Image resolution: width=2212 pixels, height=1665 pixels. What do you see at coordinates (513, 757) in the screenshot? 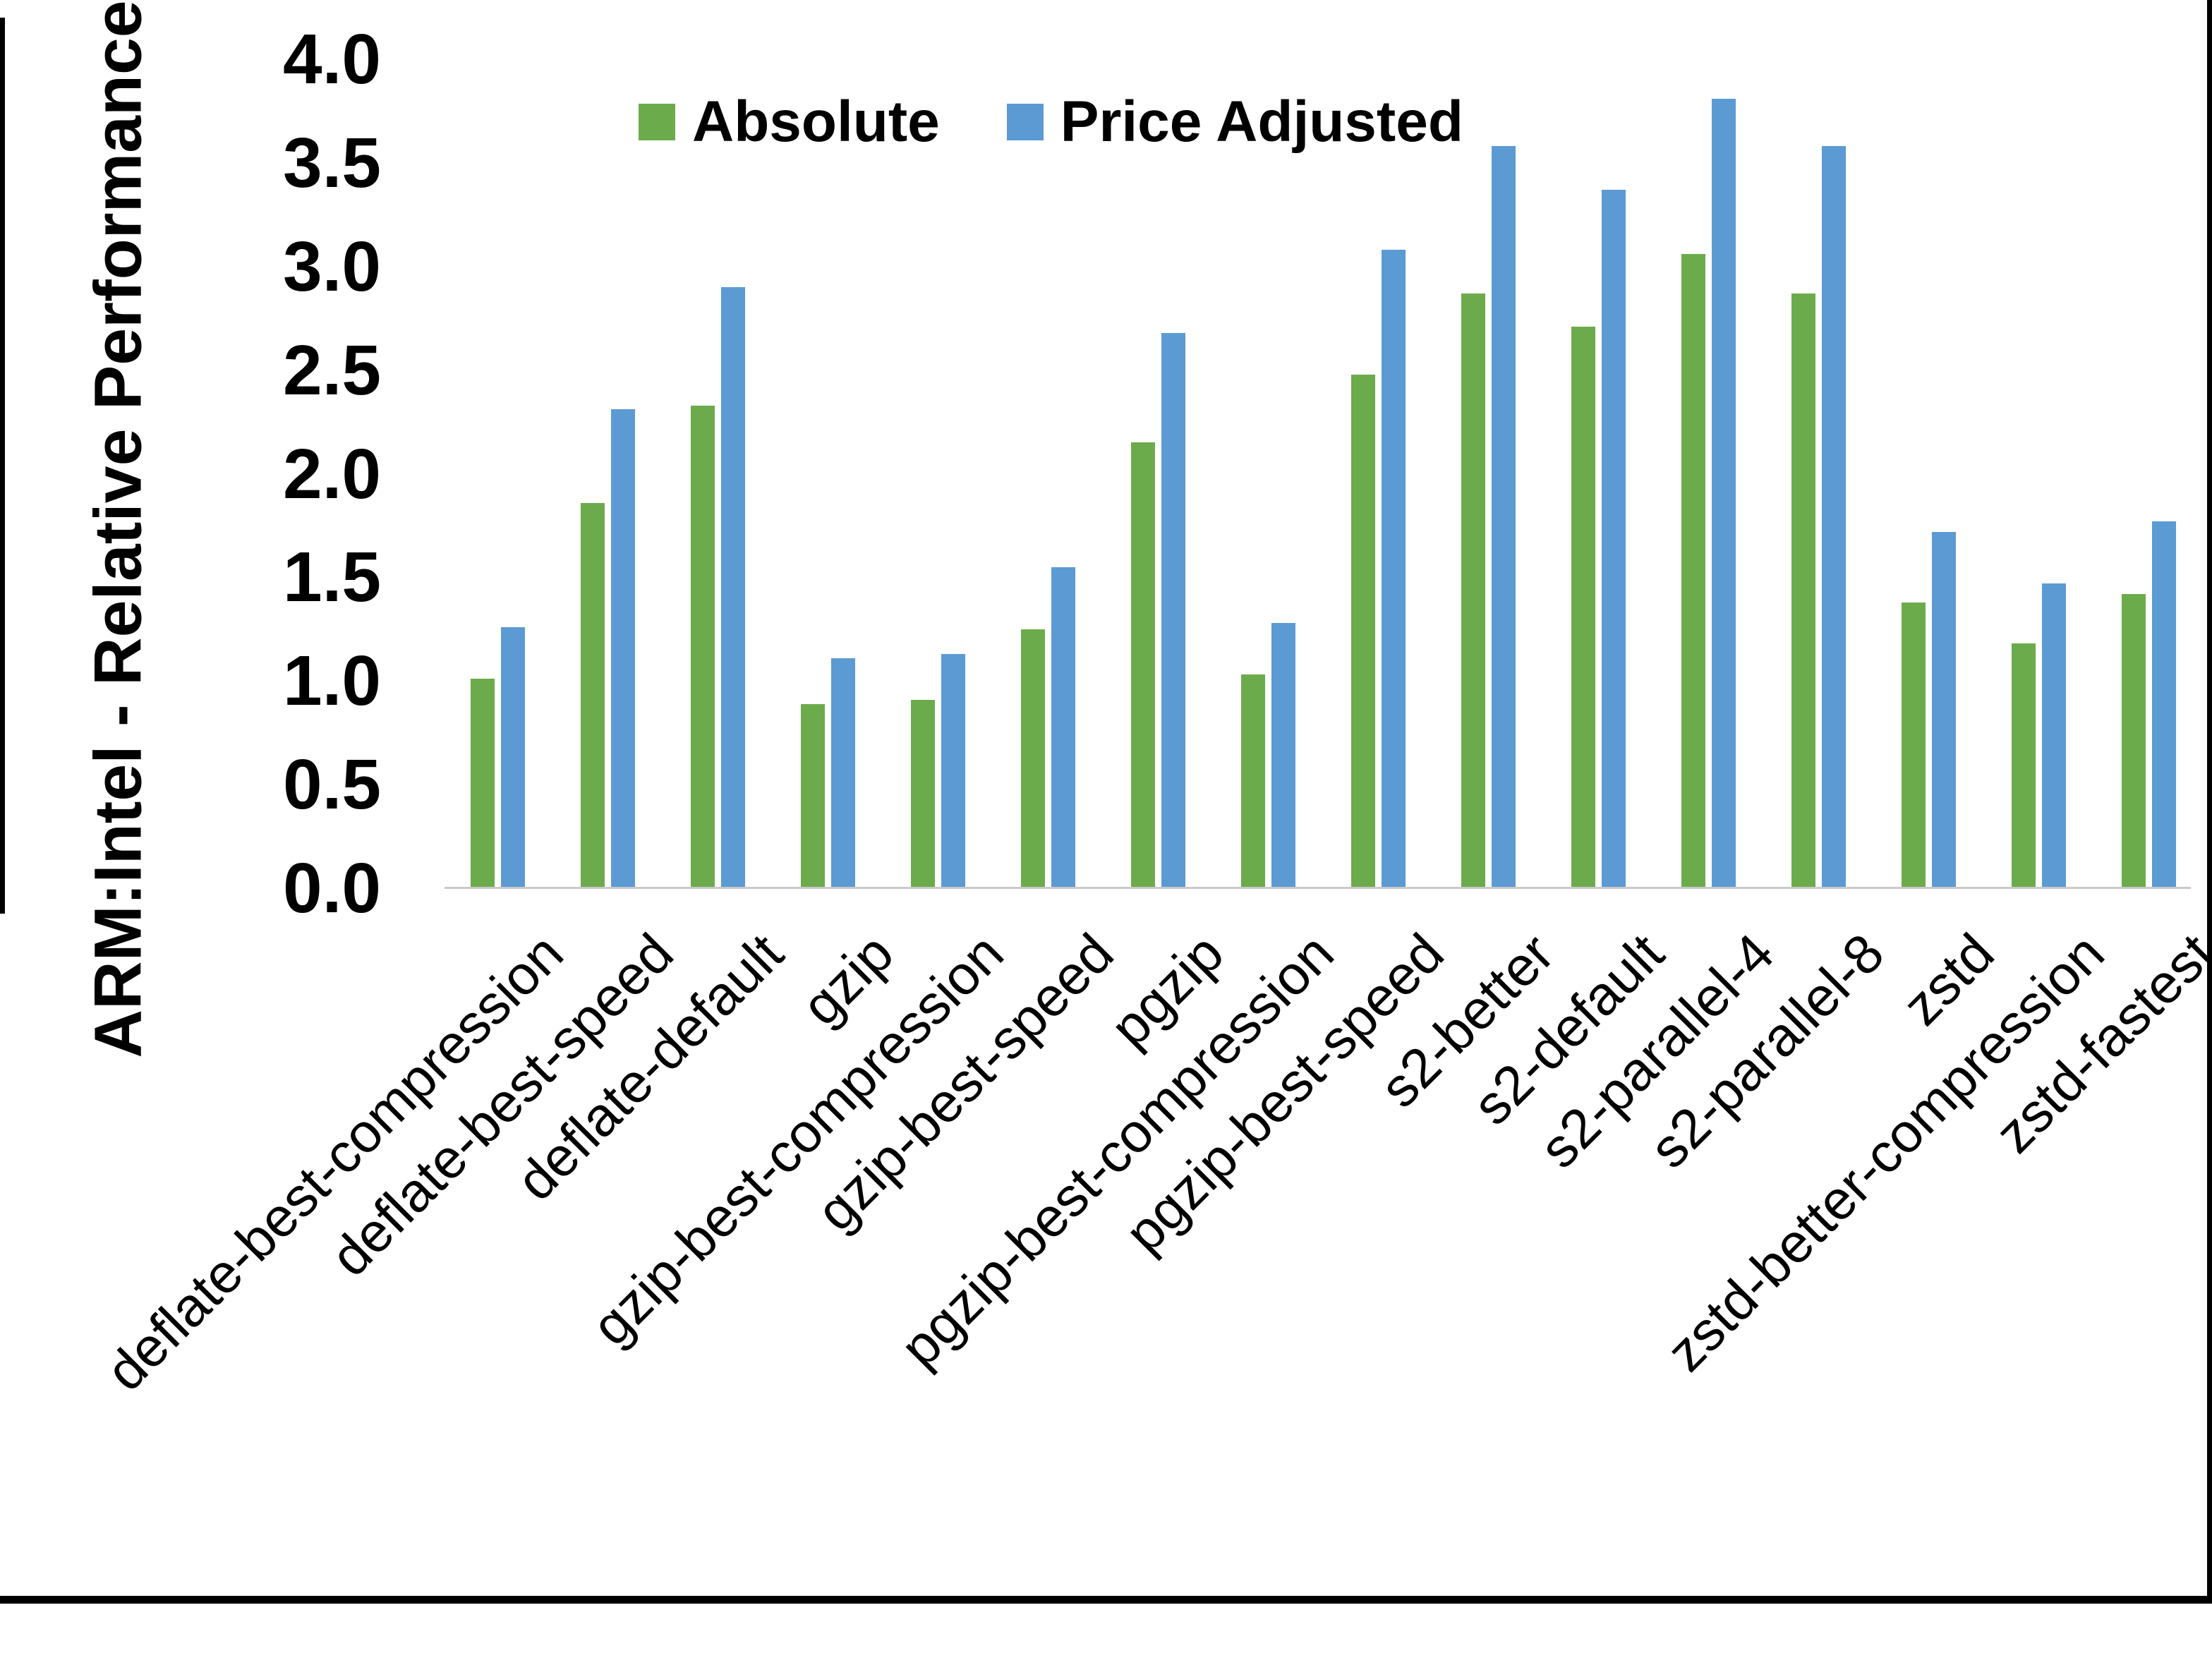
I see `bar-price-adjusted-deflate-best-compression` at bounding box center [513, 757].